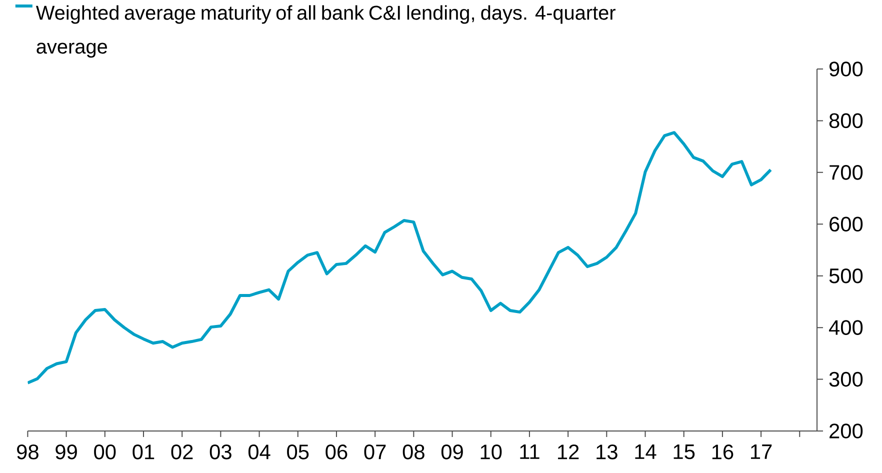  Describe the element at coordinates (298, 452) in the screenshot. I see `x-tick-label: 05` at that location.